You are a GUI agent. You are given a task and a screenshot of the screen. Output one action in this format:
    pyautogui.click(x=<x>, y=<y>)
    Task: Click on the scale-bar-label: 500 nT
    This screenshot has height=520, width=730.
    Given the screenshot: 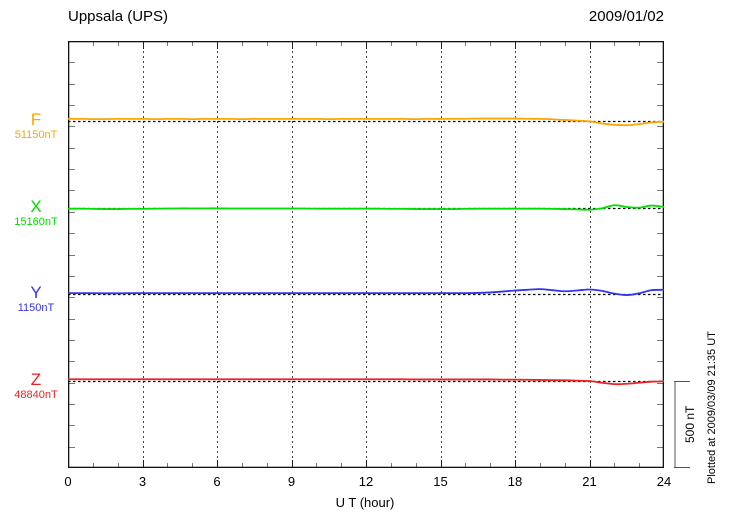 What is the action you would take?
    pyautogui.click(x=690, y=424)
    